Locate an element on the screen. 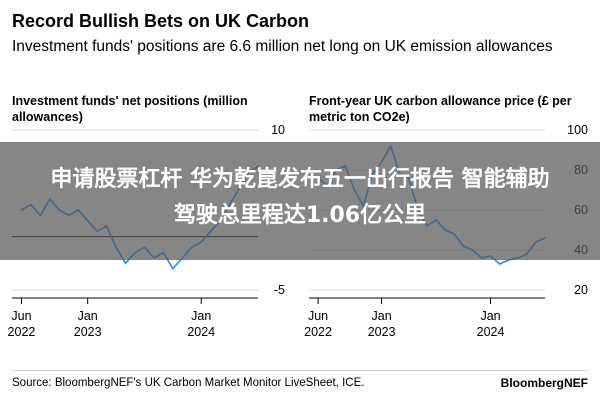  brand-logo: BloombergNEF is located at coordinates (544, 383).